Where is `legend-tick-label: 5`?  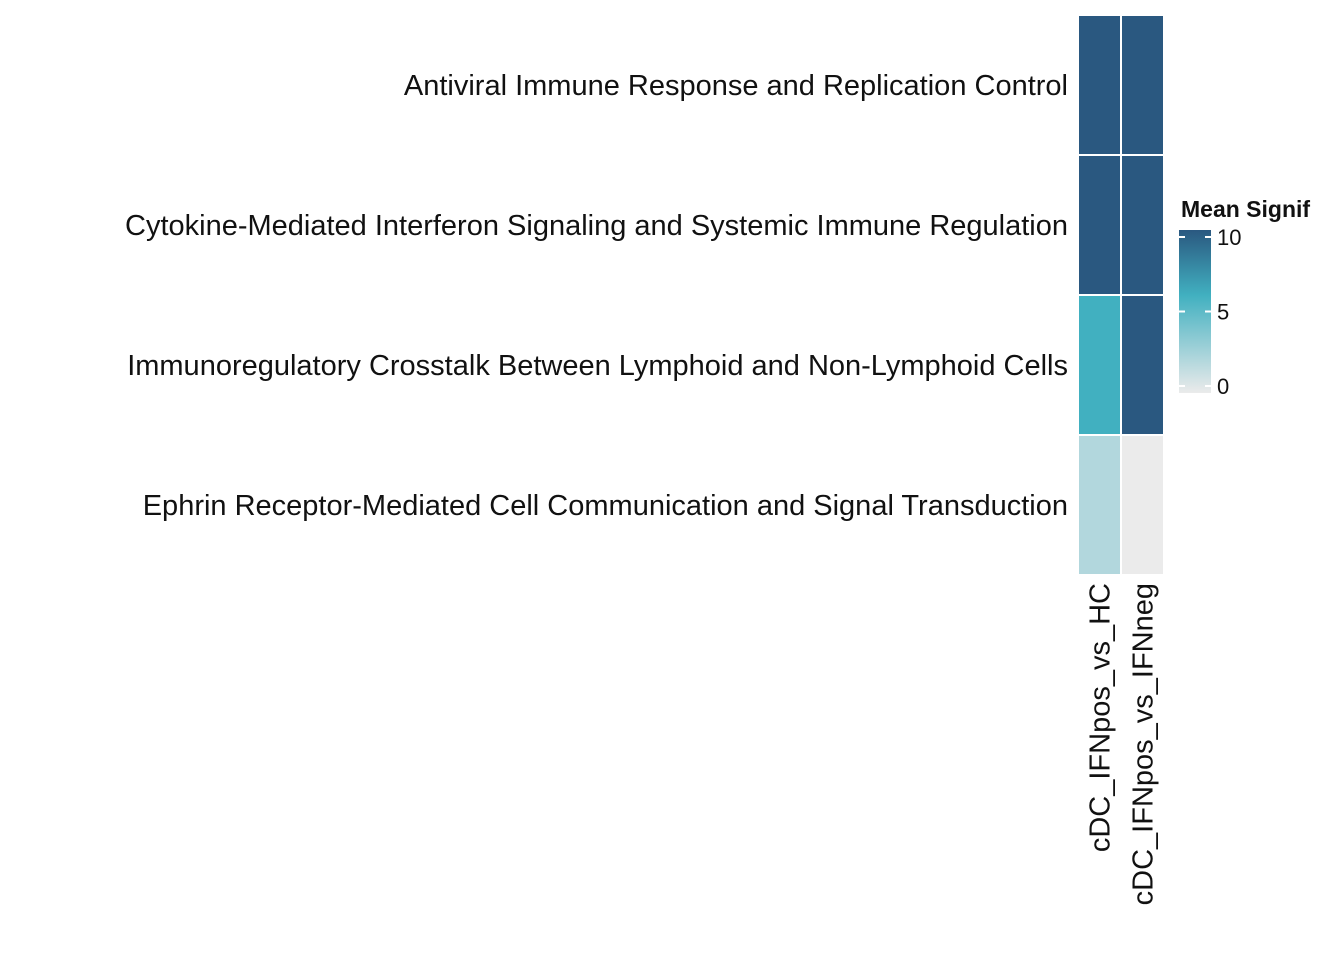
legend-tick-label: 5 is located at coordinates (1223, 312).